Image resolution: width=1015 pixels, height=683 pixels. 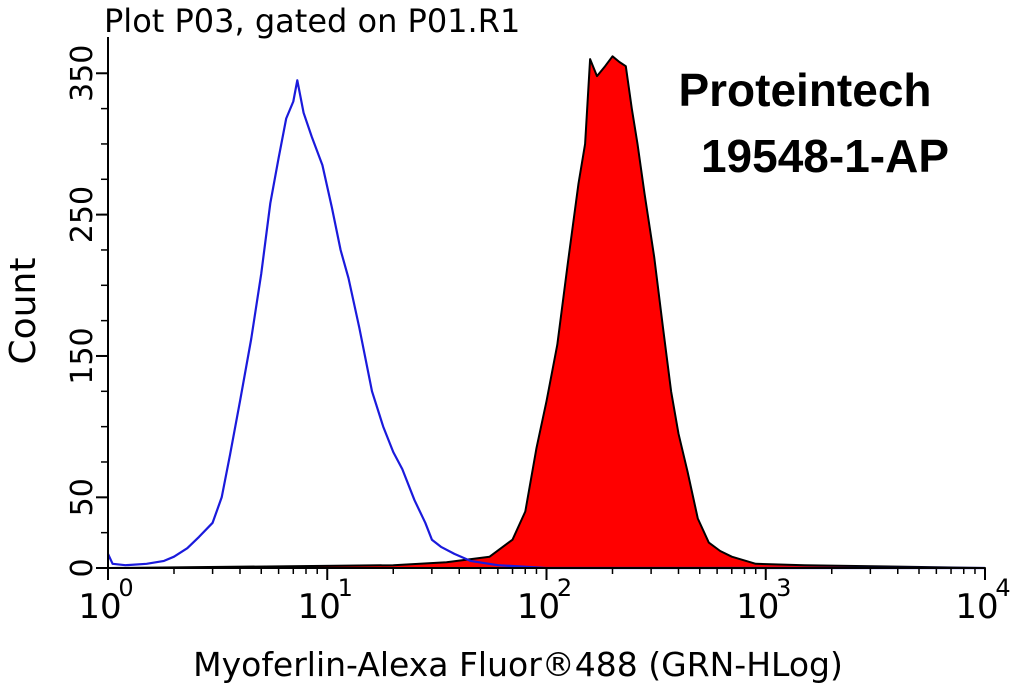 What do you see at coordinates (804, 90) in the screenshot?
I see `brand-annotation: Proteintech` at bounding box center [804, 90].